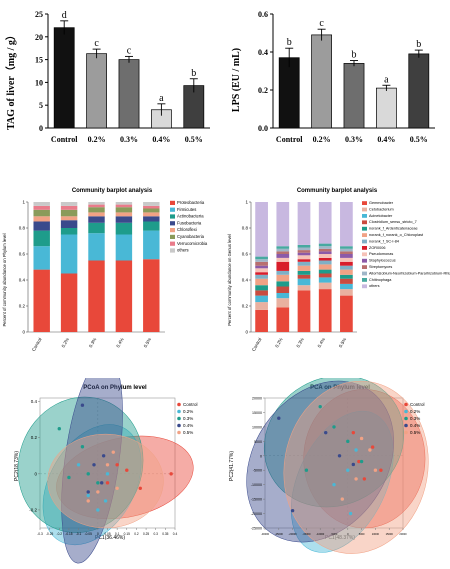  Describe the element at coordinates (236, 80) in the screenshot. I see `lps-ylabel: LPS (EU / mL)` at that location.